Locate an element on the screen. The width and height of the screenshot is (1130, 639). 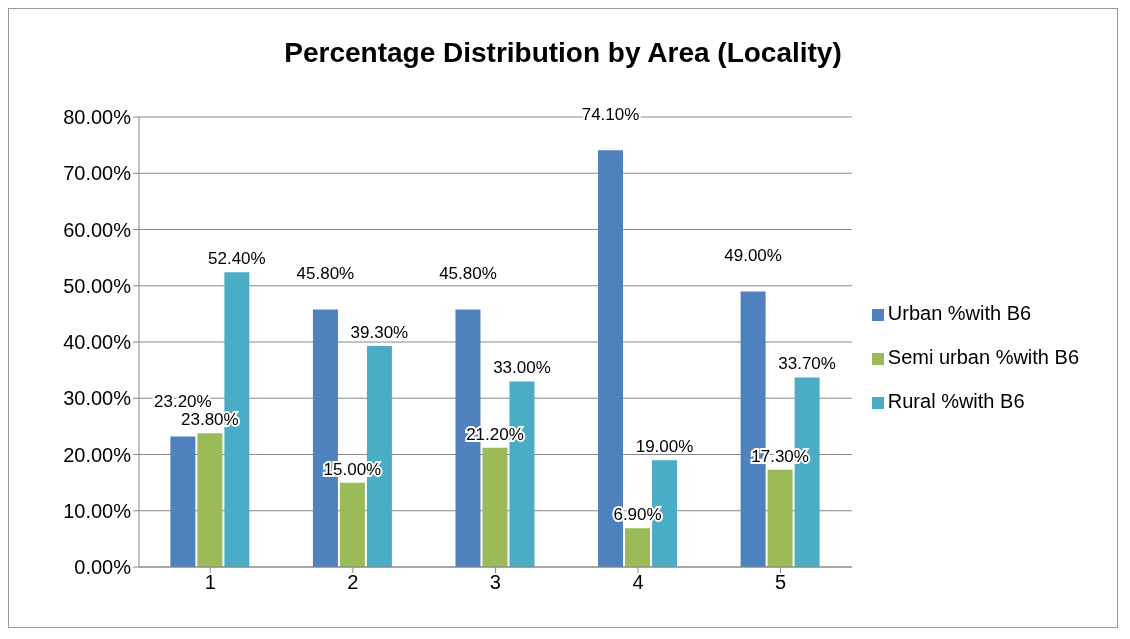
data-label: 52.40% is located at coordinates (237, 259).